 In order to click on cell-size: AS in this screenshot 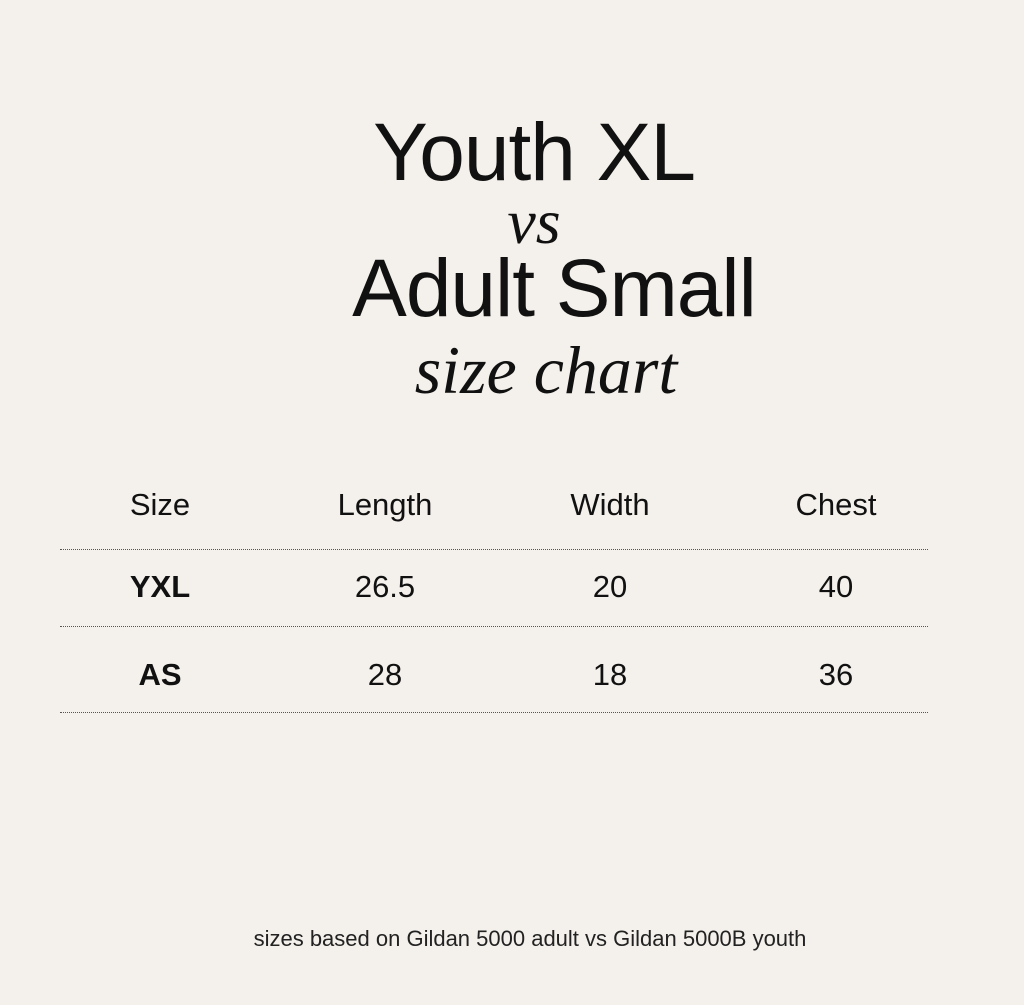, I will do `click(160, 674)`.